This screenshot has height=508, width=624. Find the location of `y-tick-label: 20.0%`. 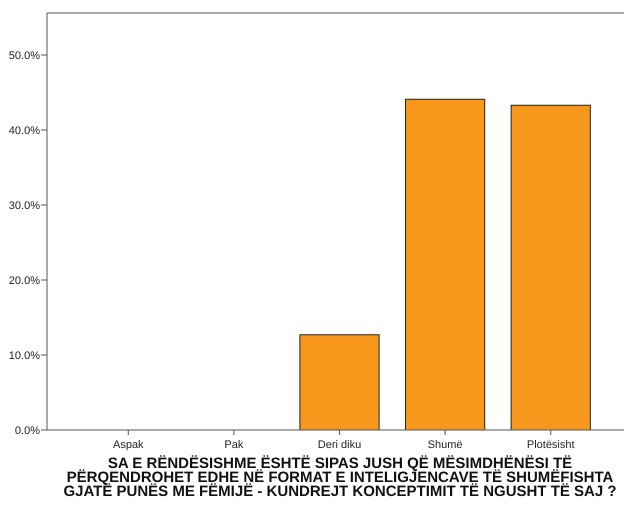

y-tick-label: 20.0% is located at coordinates (24, 280).